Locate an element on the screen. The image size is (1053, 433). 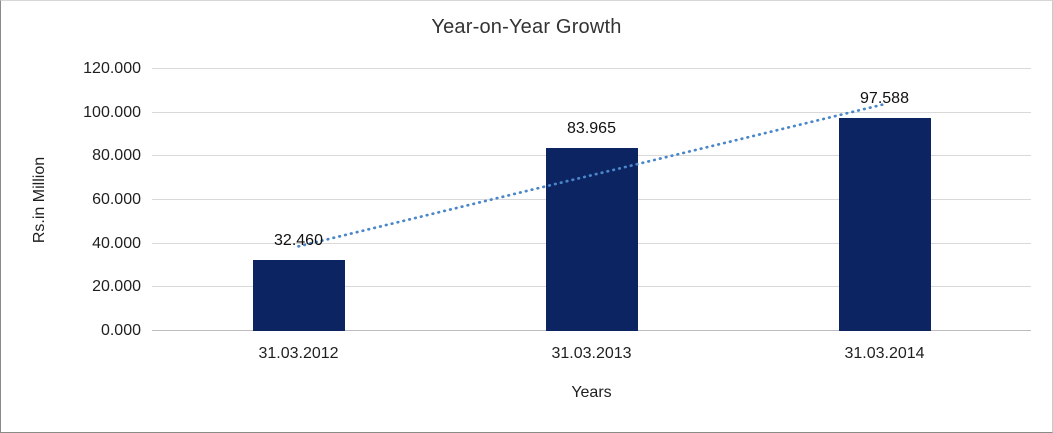
bar-value-label: 97.588 is located at coordinates (884, 98).